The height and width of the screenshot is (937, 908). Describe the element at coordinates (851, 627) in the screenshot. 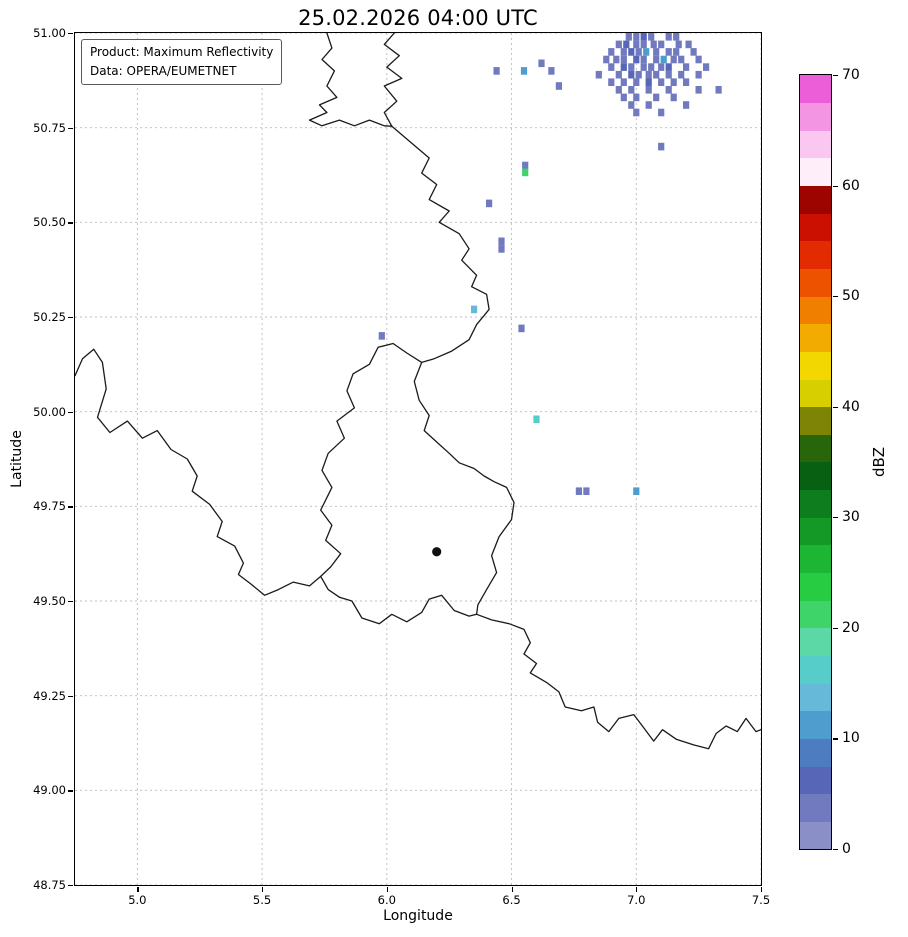

I see `colorbar-tick-label: 20` at that location.